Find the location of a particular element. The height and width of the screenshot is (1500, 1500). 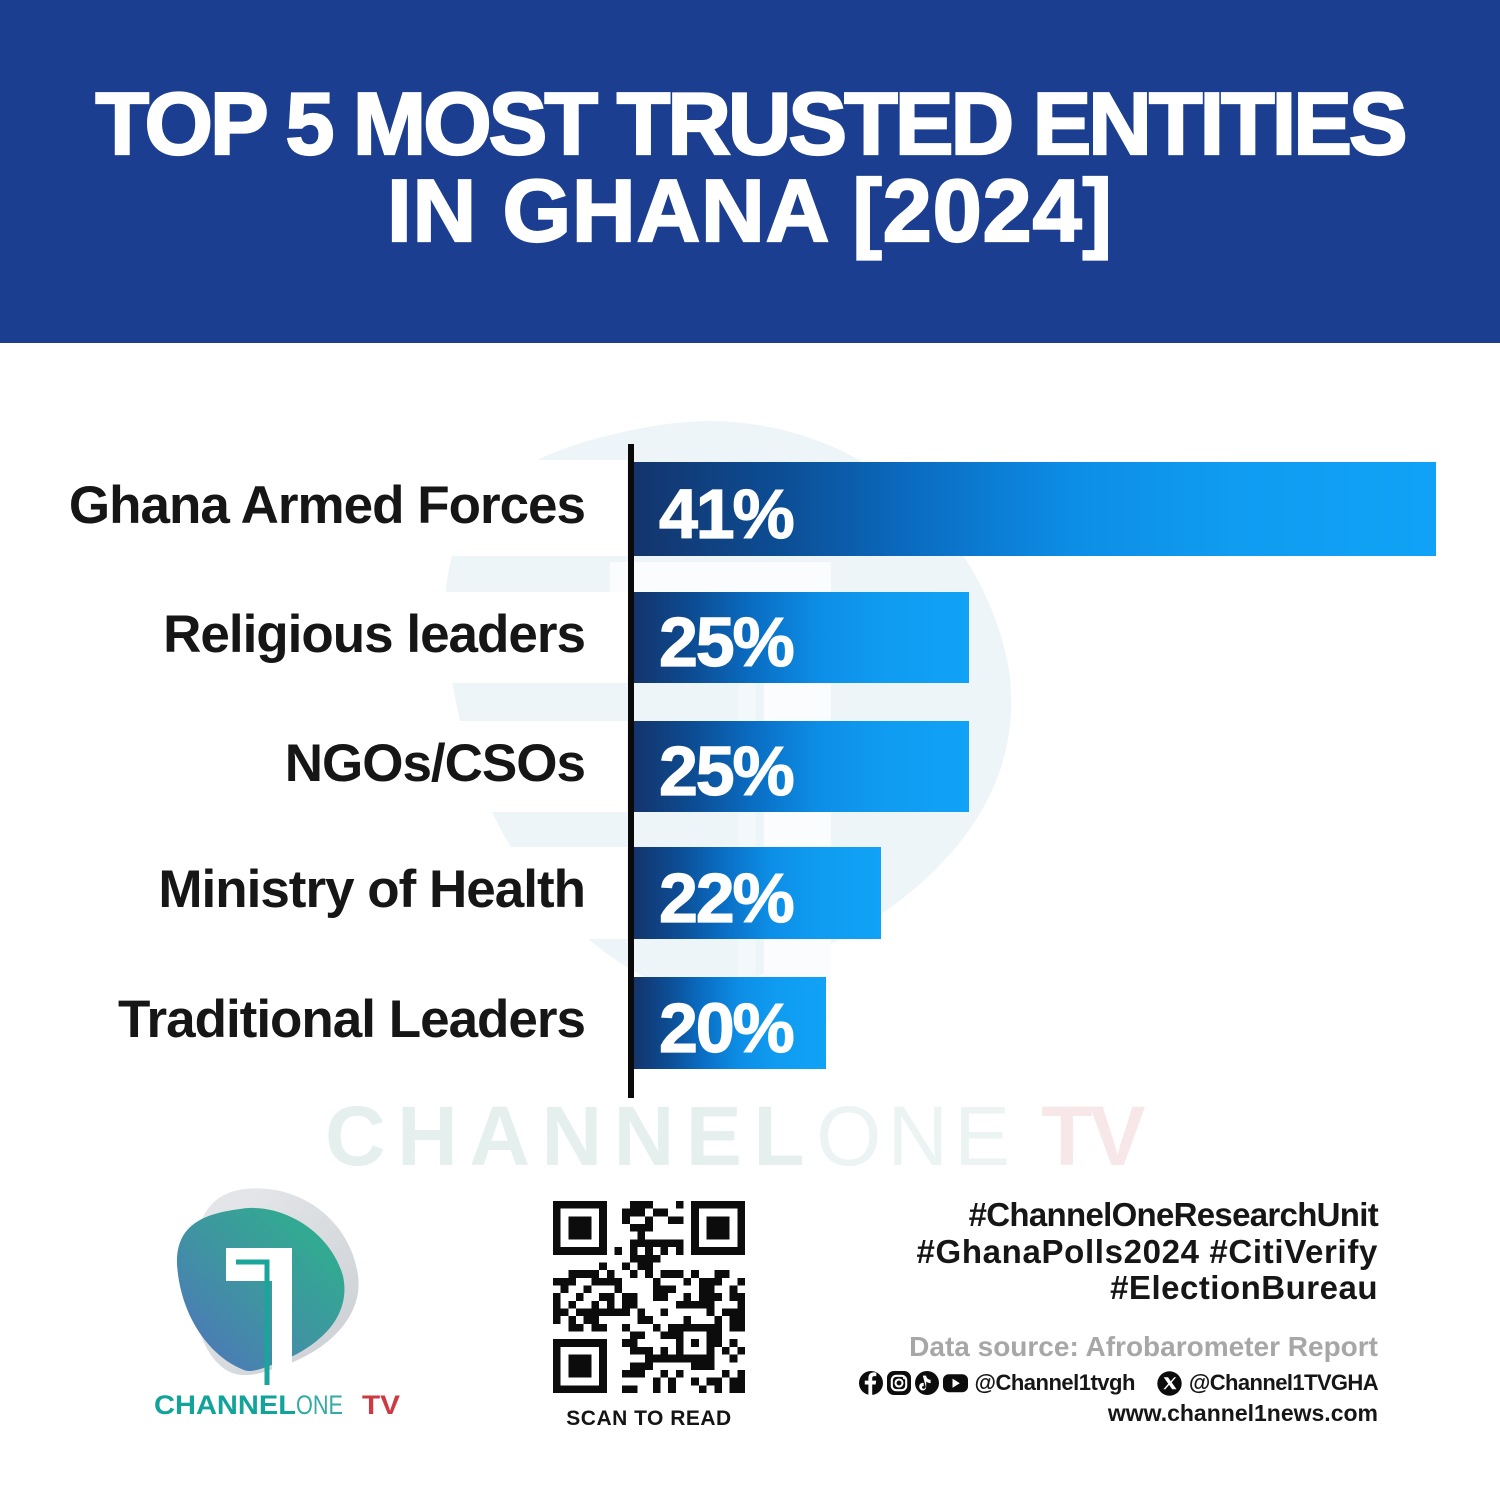

svg-text: TV is located at coordinates (381, 1405).